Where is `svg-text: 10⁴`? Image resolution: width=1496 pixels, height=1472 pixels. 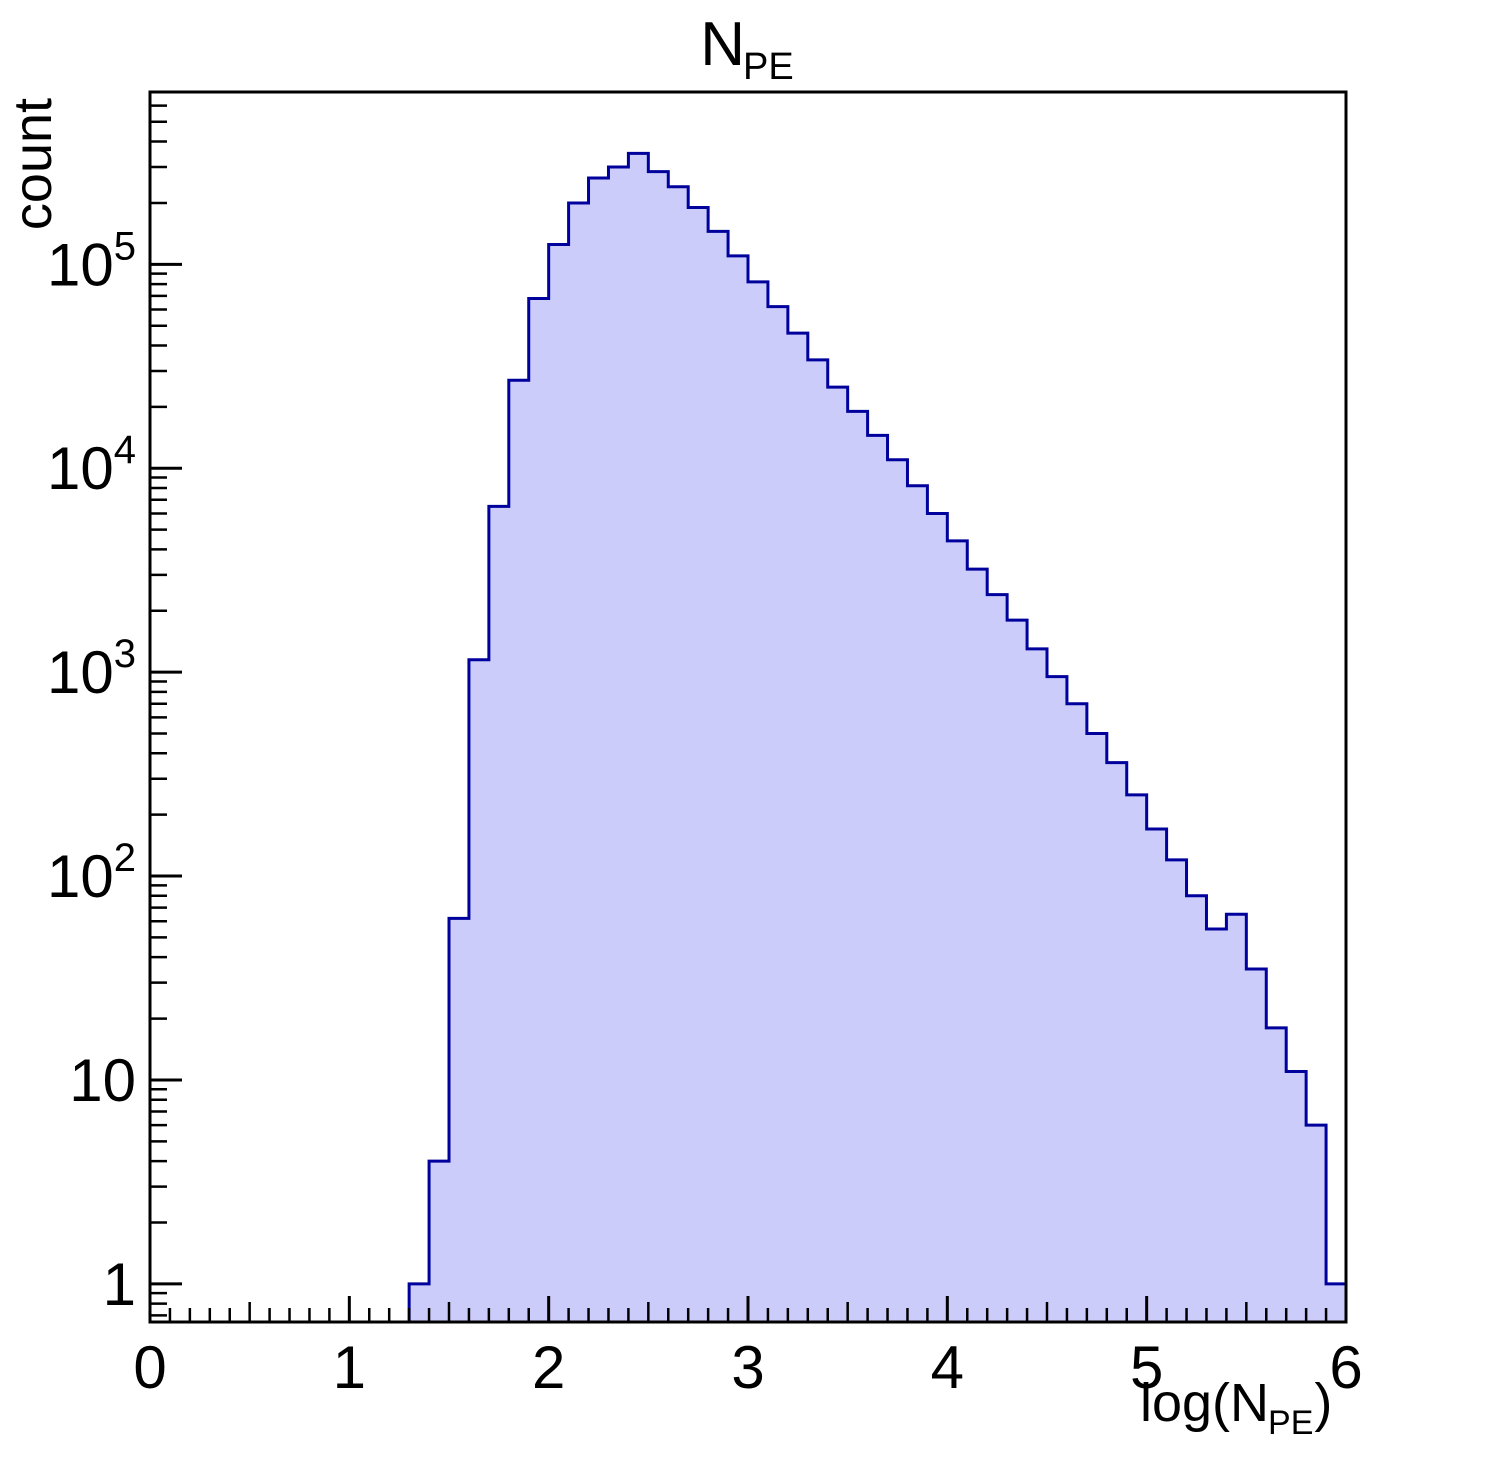
svg-text: 10⁴ is located at coordinates (91, 465).